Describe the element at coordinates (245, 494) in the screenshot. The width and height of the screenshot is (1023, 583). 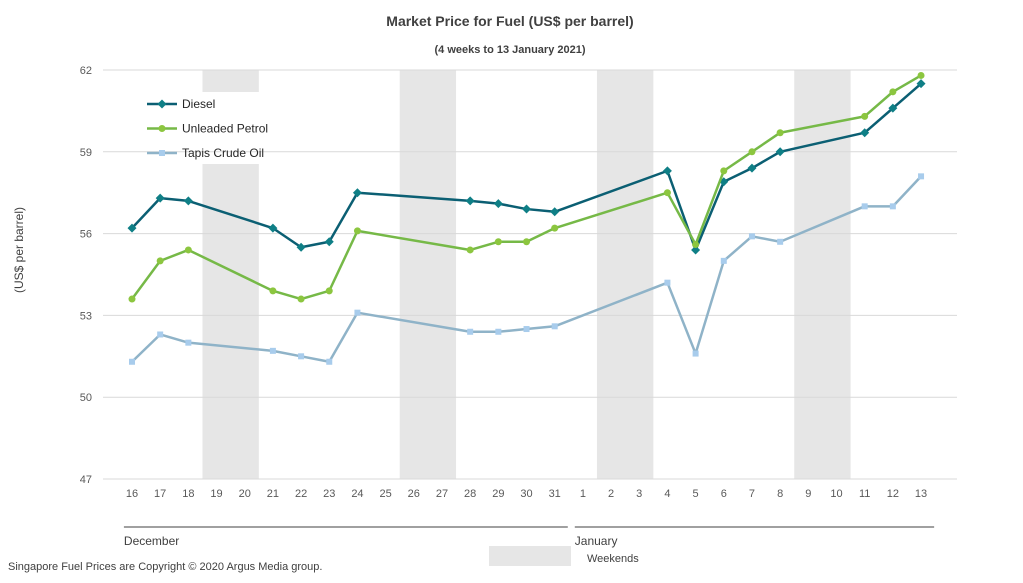
I see `x-tick-label: 20` at that location.